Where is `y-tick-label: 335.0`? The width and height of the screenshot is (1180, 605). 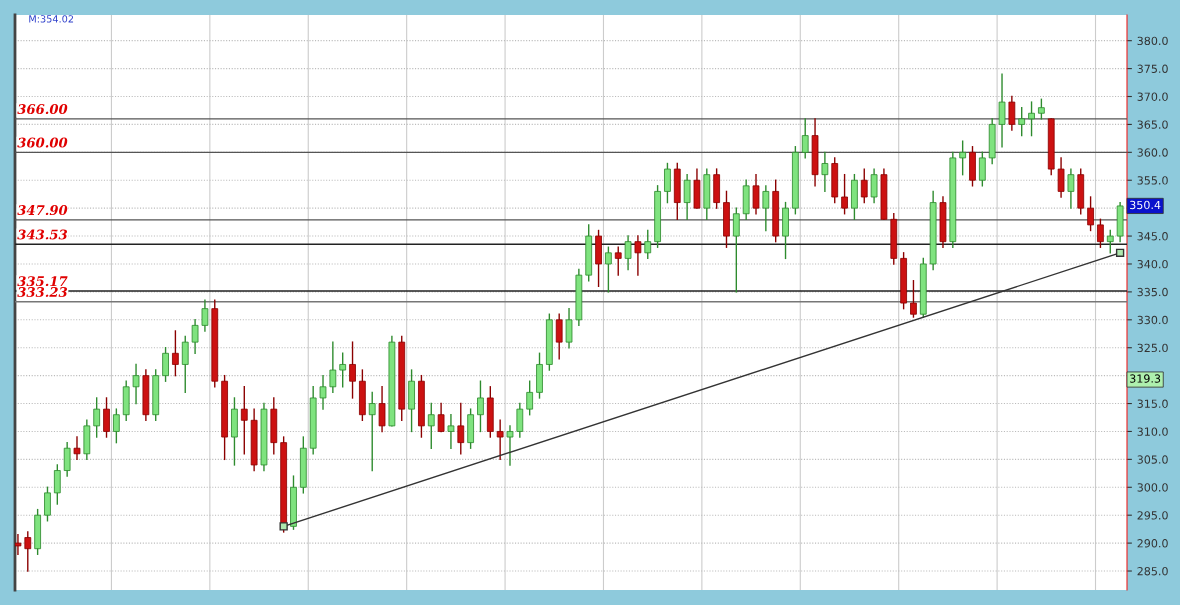 y-tick-label: 335.0 is located at coordinates (1152, 292).